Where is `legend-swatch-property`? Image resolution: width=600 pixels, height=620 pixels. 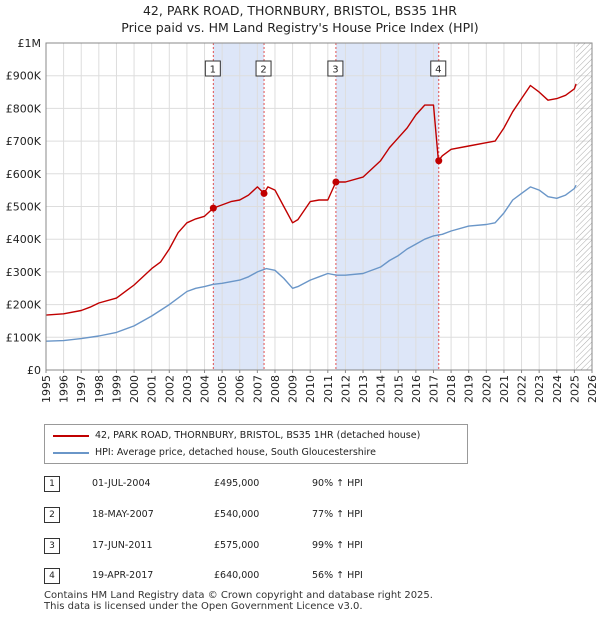
legend-swatch-property is located at coordinates (71, 436).